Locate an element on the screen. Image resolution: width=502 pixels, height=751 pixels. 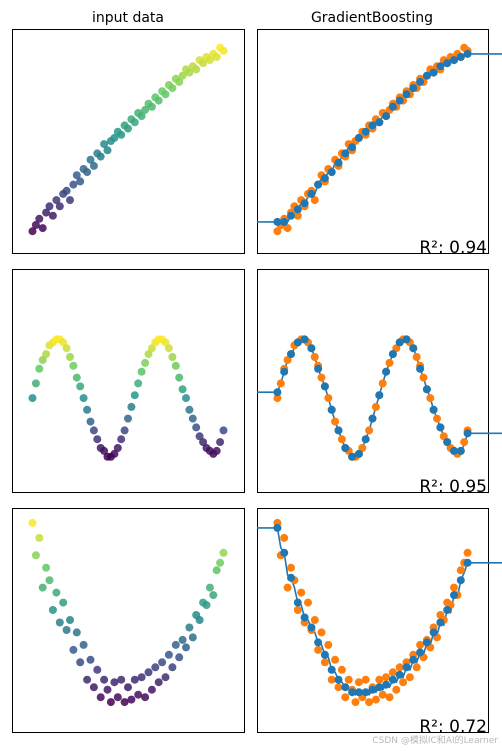
input-data-panel-linear is located at coordinates (128, 141).